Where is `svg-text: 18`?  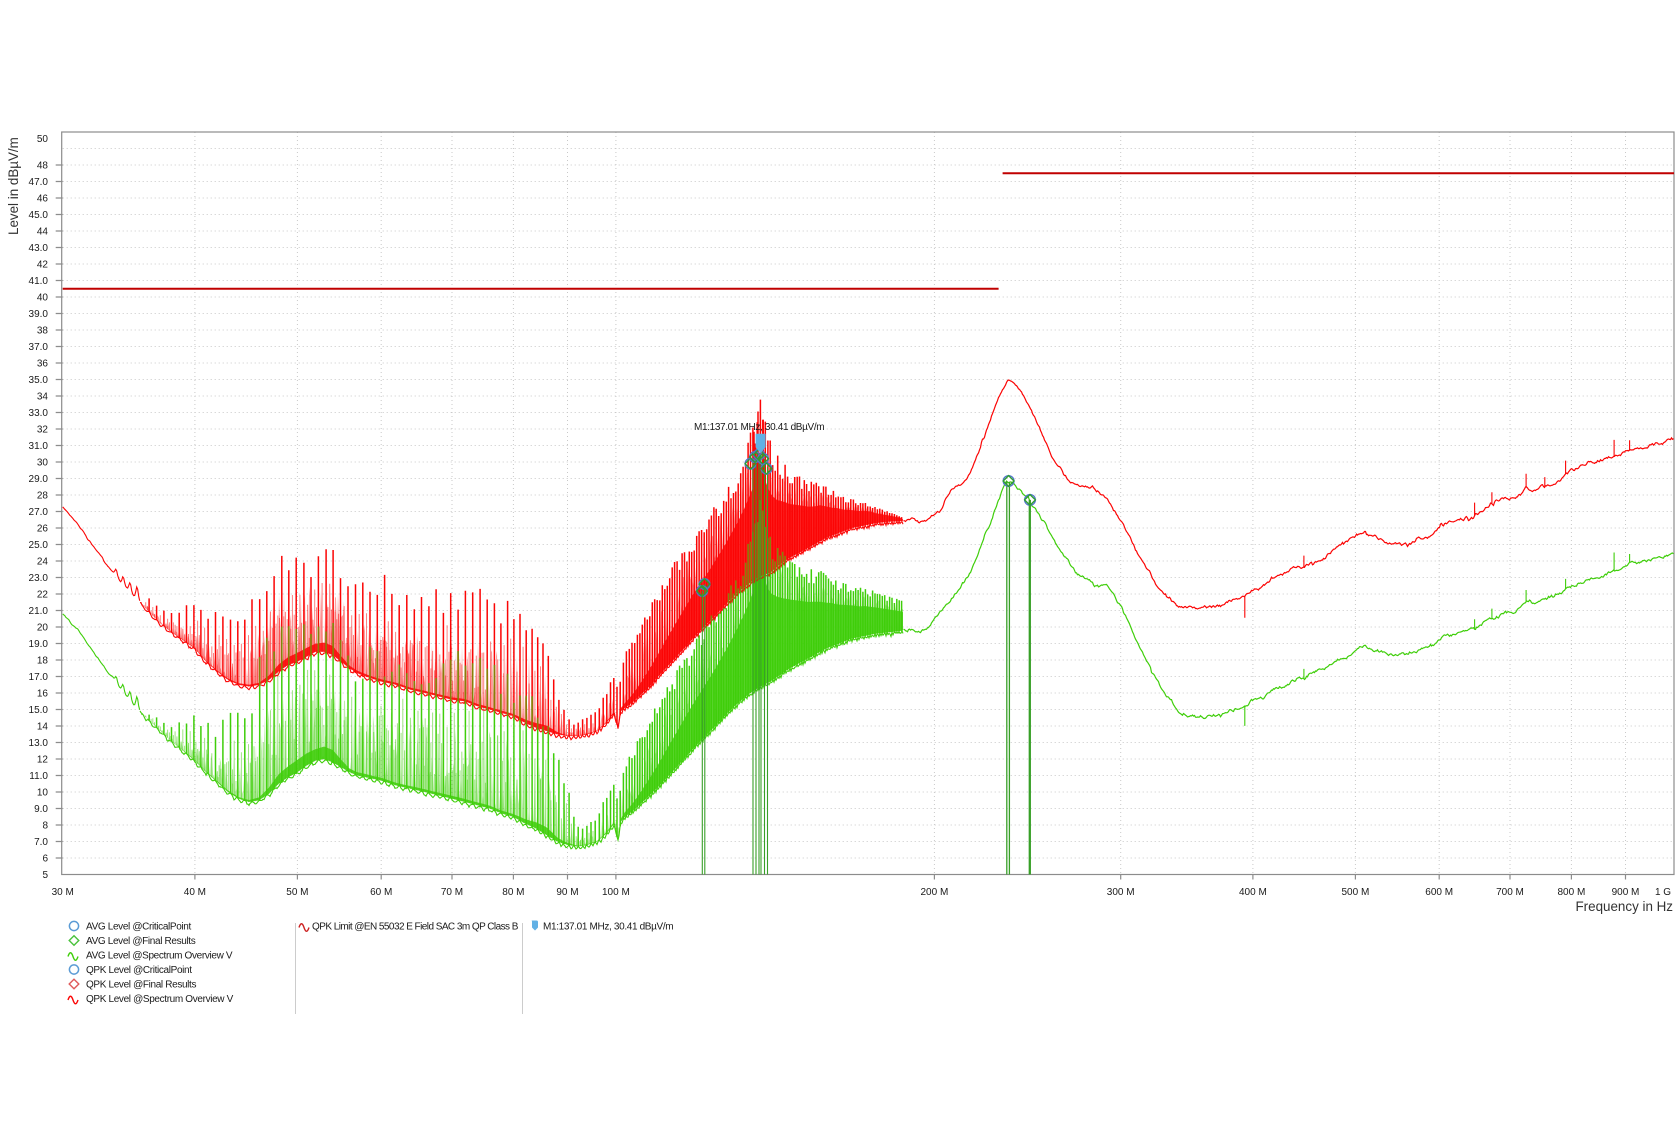
svg-text: 18 is located at coordinates (43, 661).